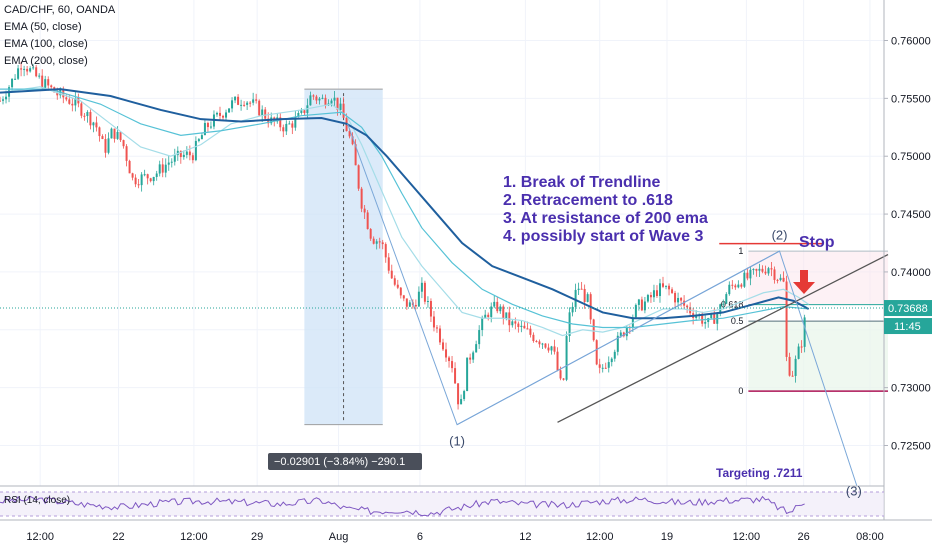  What do you see at coordinates (911, 157) in the screenshot?
I see `price-tick-label: 0.75000` at bounding box center [911, 157].